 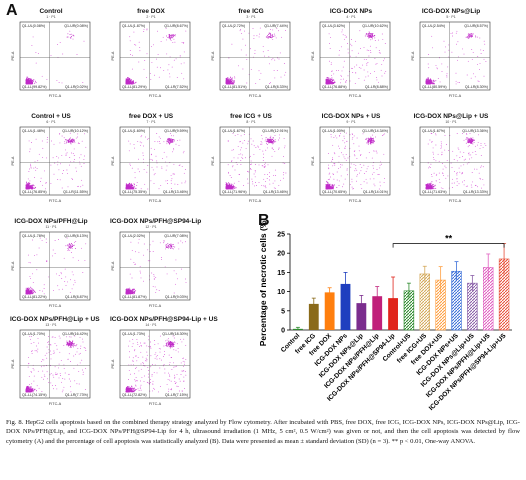 I want to click on quadrant-ll-label: Q1-LL(76.85%), so click(x=34, y=192).